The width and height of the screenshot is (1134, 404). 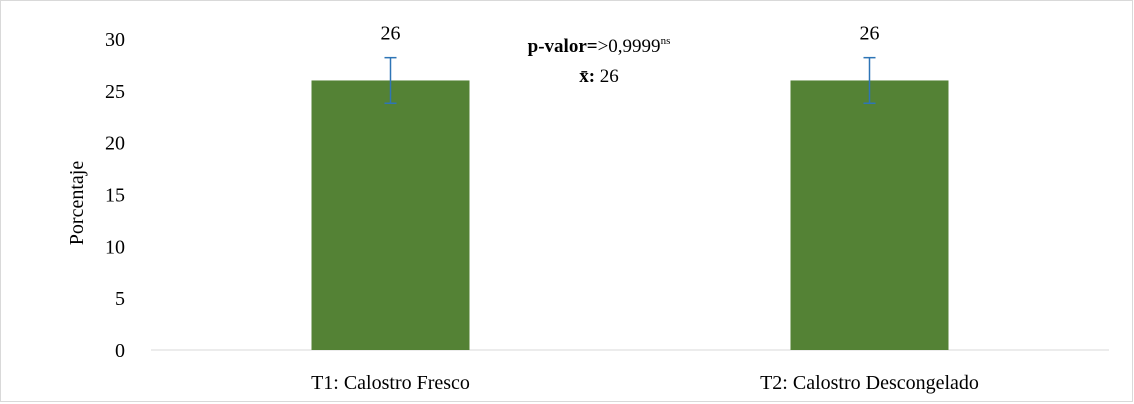 What do you see at coordinates (115, 196) in the screenshot?
I see `y-tick-label: 15` at bounding box center [115, 196].